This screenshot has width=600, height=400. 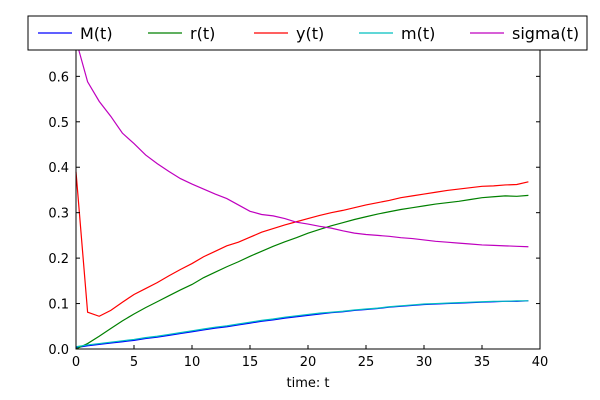 What do you see at coordinates (58, 305) in the screenshot?
I see `y-tick-label: 0.1` at bounding box center [58, 305].